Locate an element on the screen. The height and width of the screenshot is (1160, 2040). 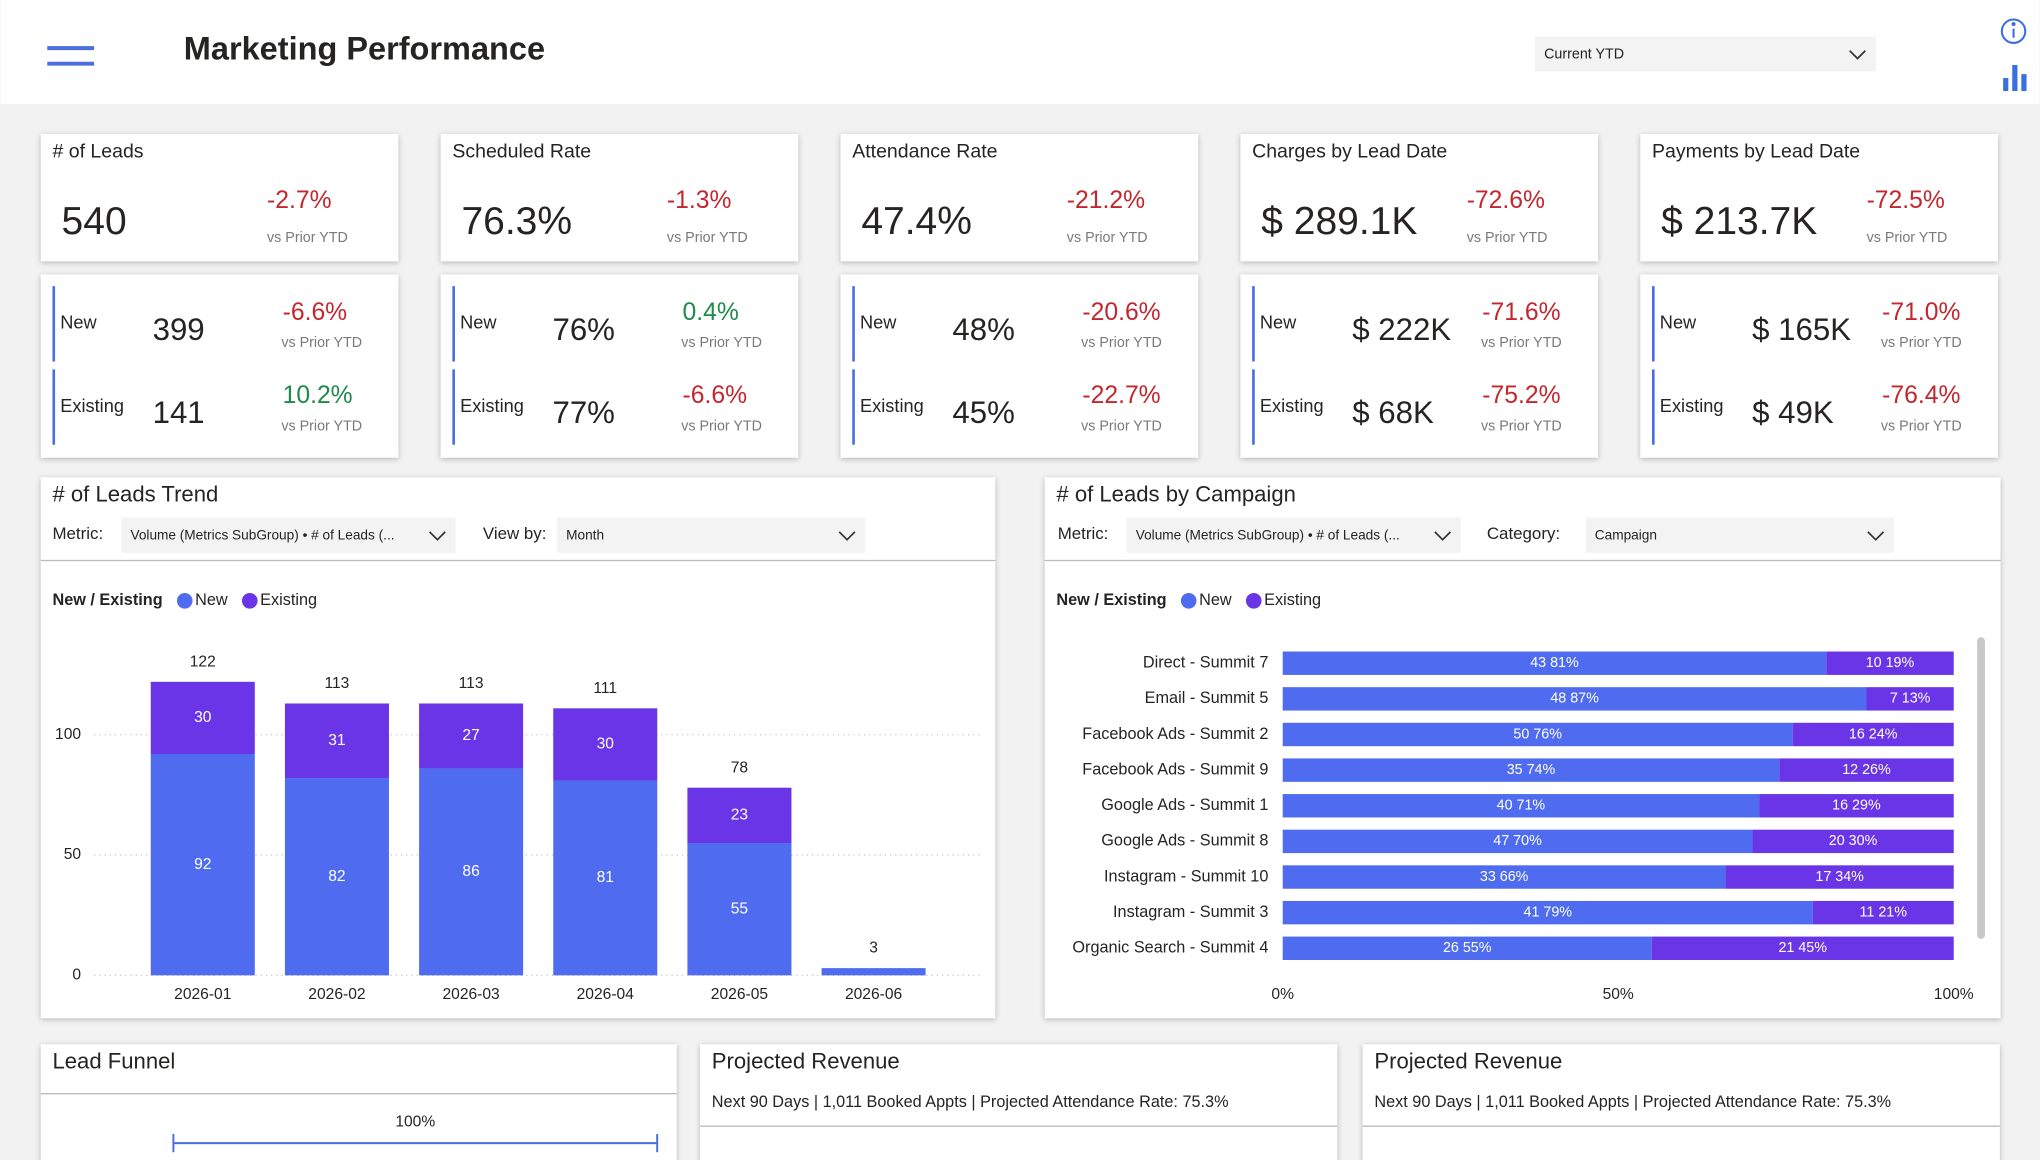
segment-label: 47 70% is located at coordinates (1517, 841).